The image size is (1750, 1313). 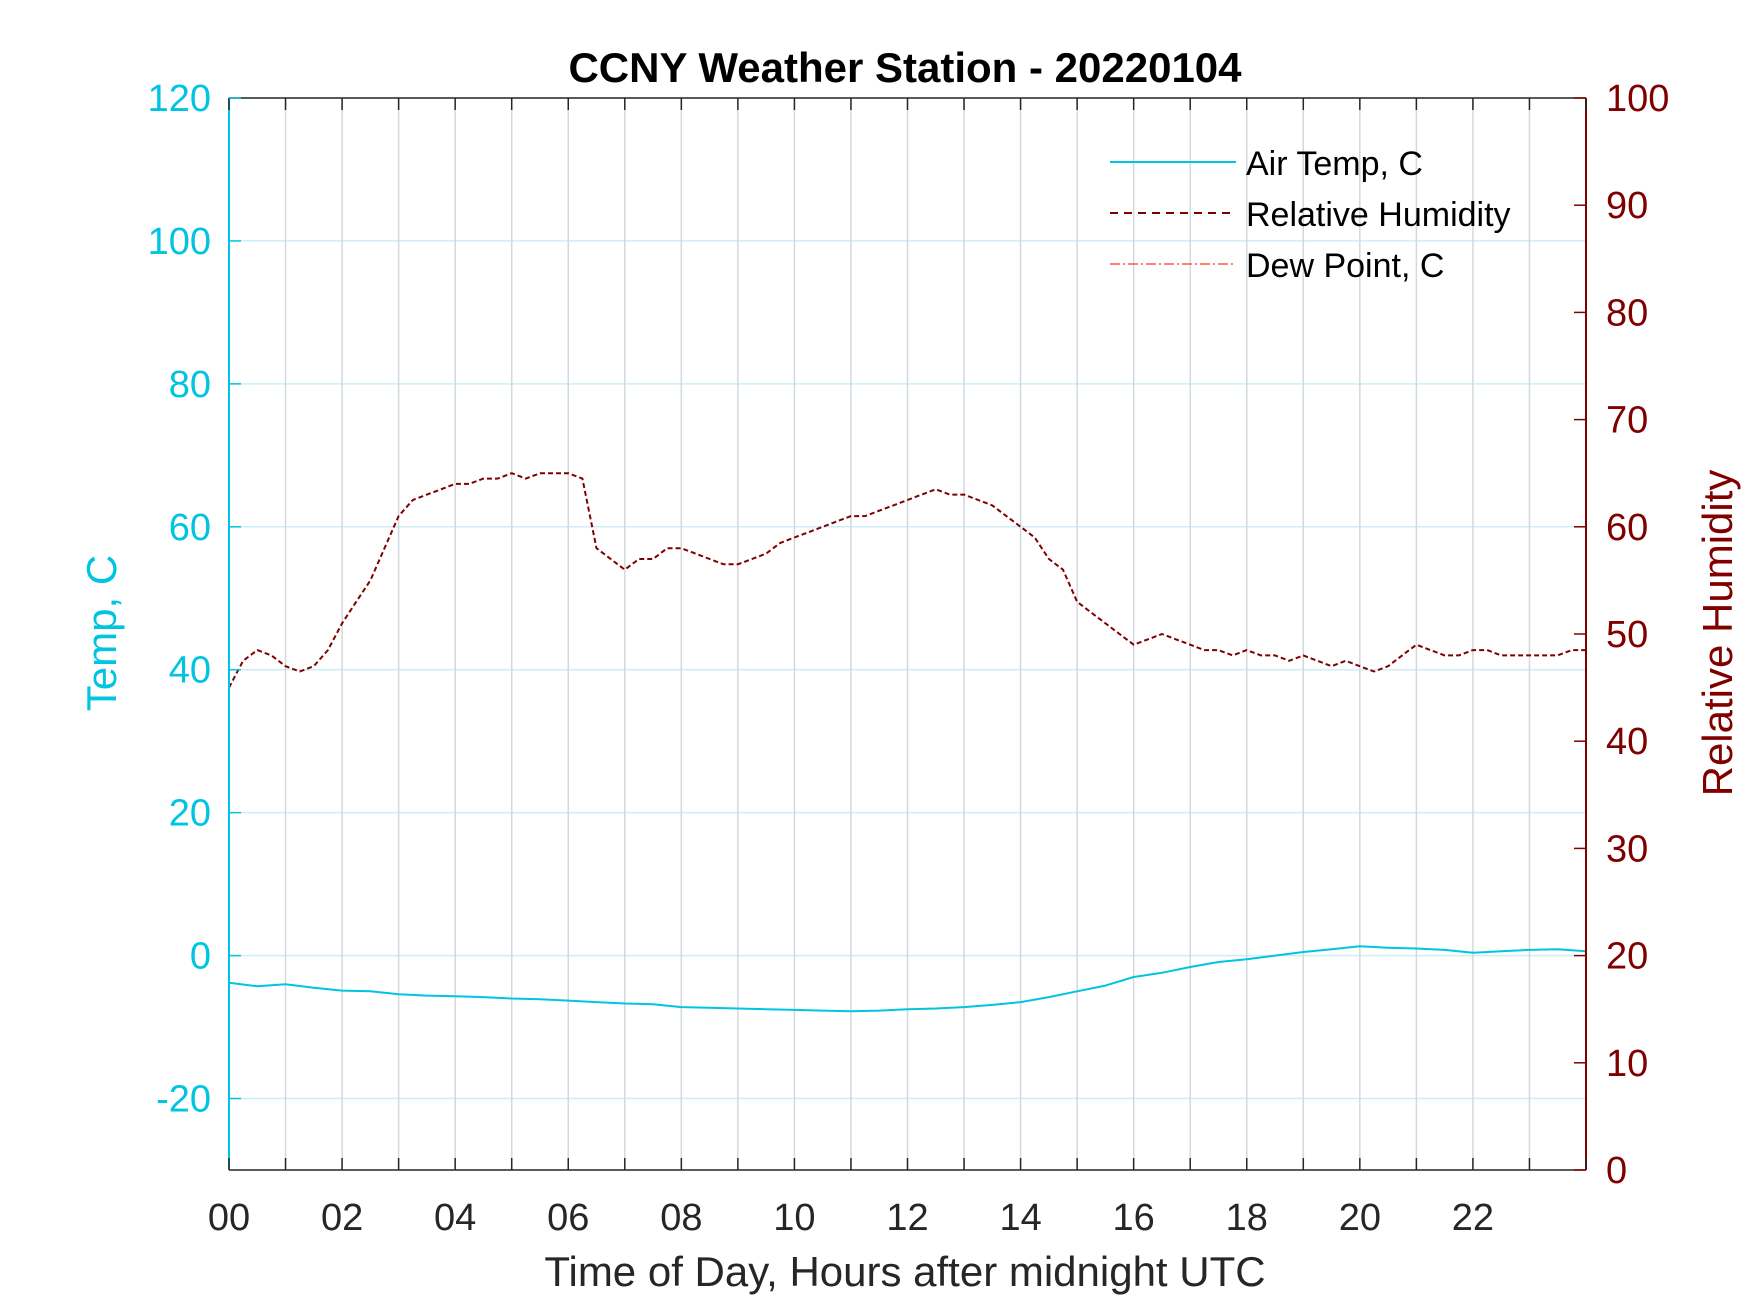 I want to click on y-right-tick-label: 40, so click(x=1627, y=742).